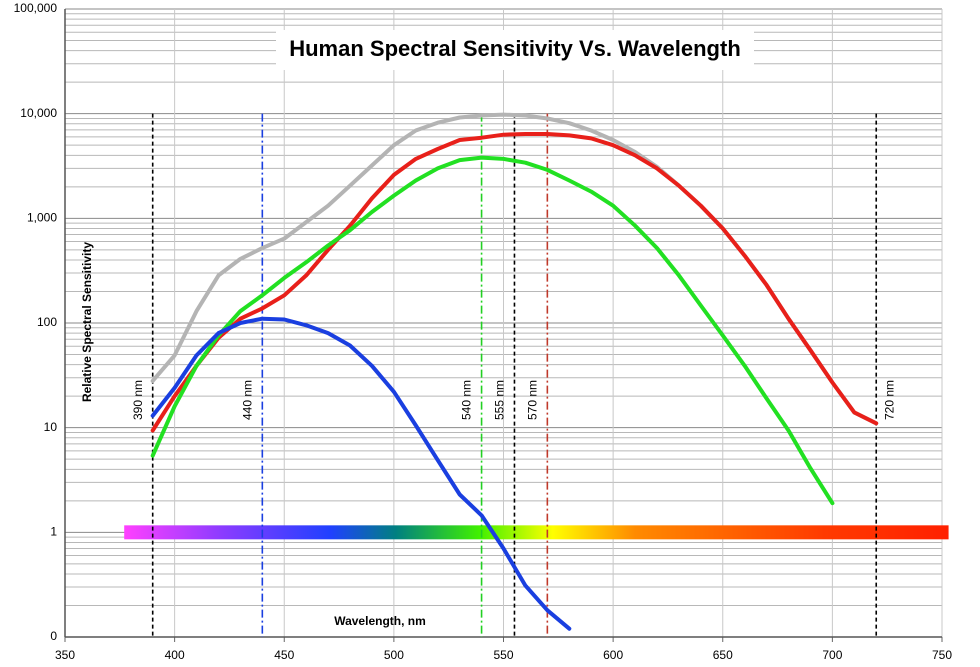 The height and width of the screenshot is (667, 980). I want to click on x-tick-label: 450, so click(284, 655).